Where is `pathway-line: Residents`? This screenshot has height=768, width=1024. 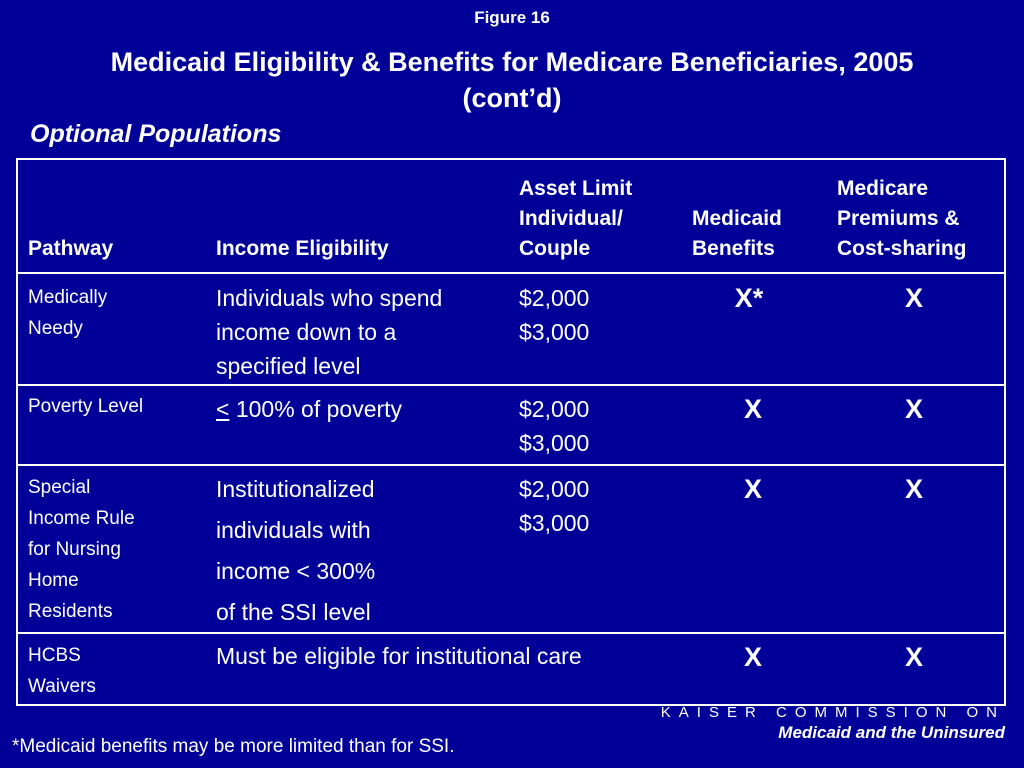
pathway-line: Residents is located at coordinates (70, 611).